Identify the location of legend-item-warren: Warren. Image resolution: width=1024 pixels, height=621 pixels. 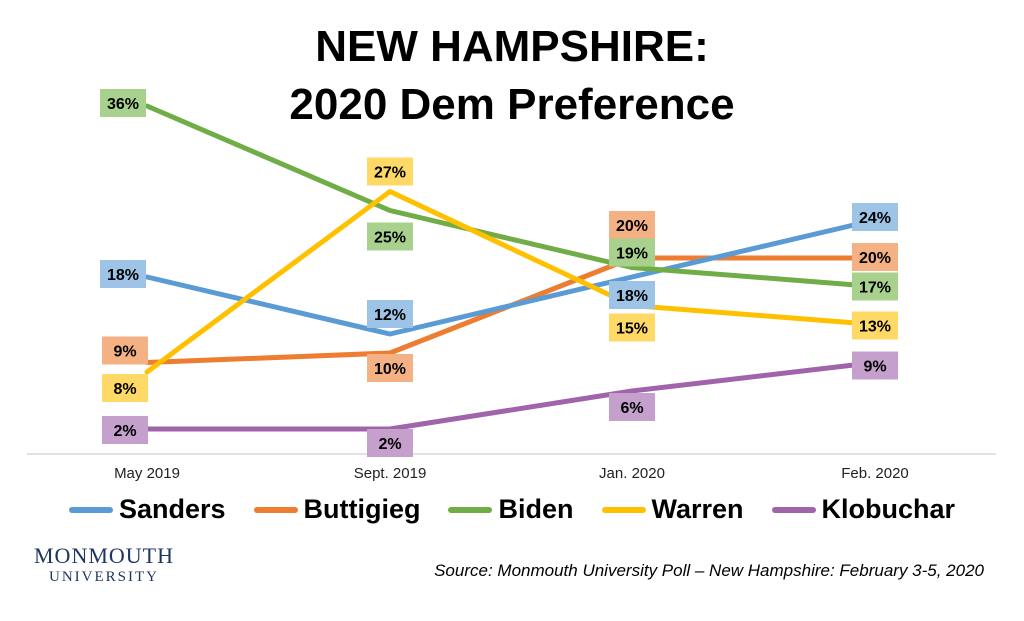
(672, 509).